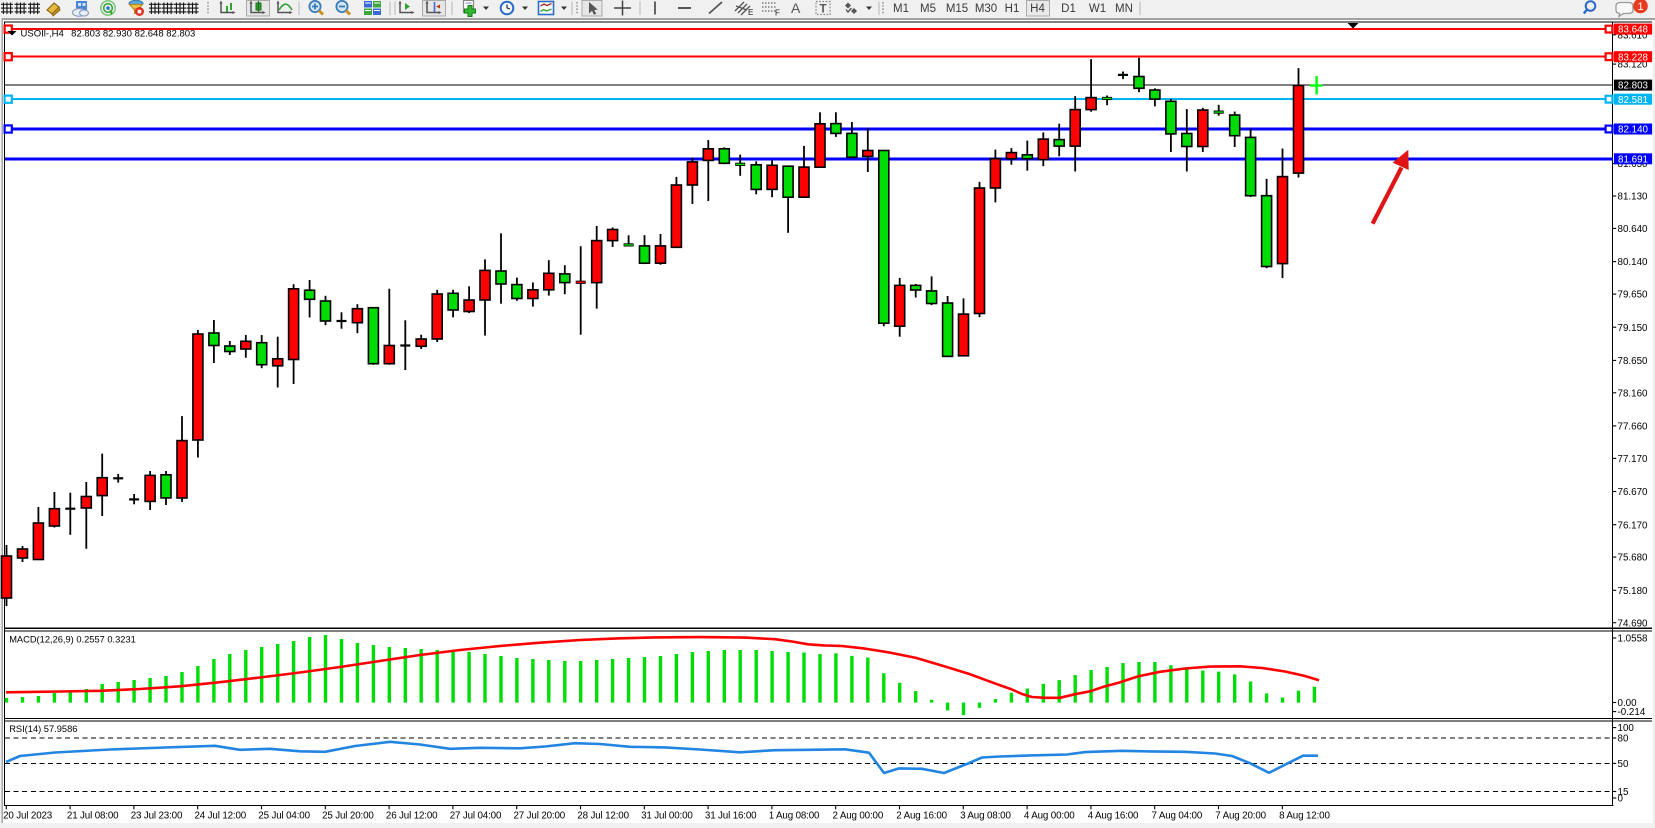  I want to click on svg-text: 2 Aug 16:00, so click(921, 815).